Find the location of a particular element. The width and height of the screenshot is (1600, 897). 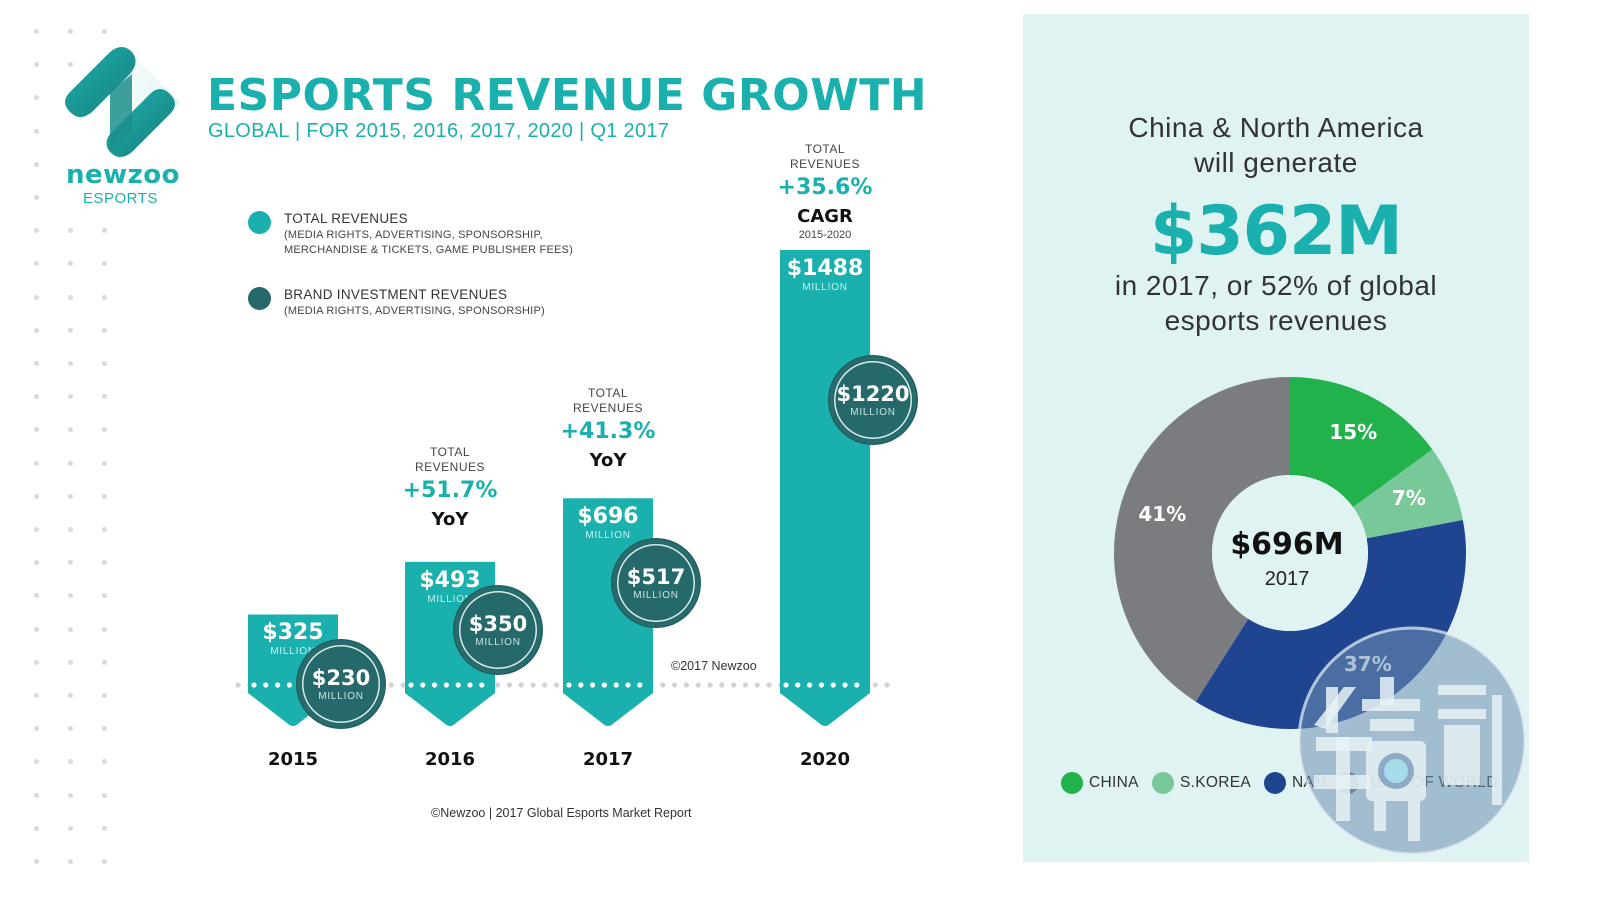

growth-annotation-2016: TOTAL REVENUES +51.7% YoY is located at coordinates (450, 487).